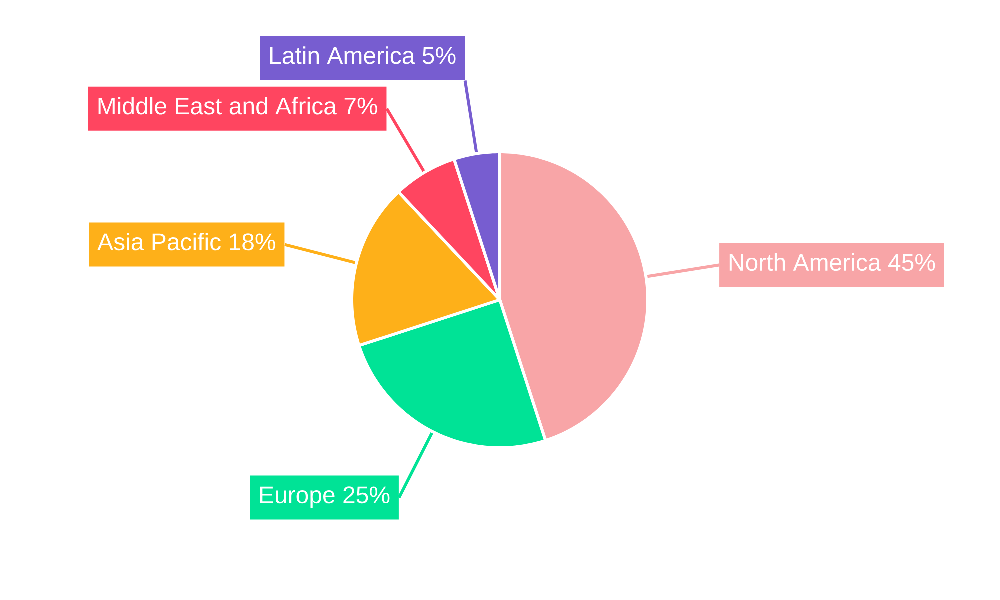 The image size is (1000, 600). What do you see at coordinates (439, 55) in the screenshot?
I see `data-label: 5%` at bounding box center [439, 55].